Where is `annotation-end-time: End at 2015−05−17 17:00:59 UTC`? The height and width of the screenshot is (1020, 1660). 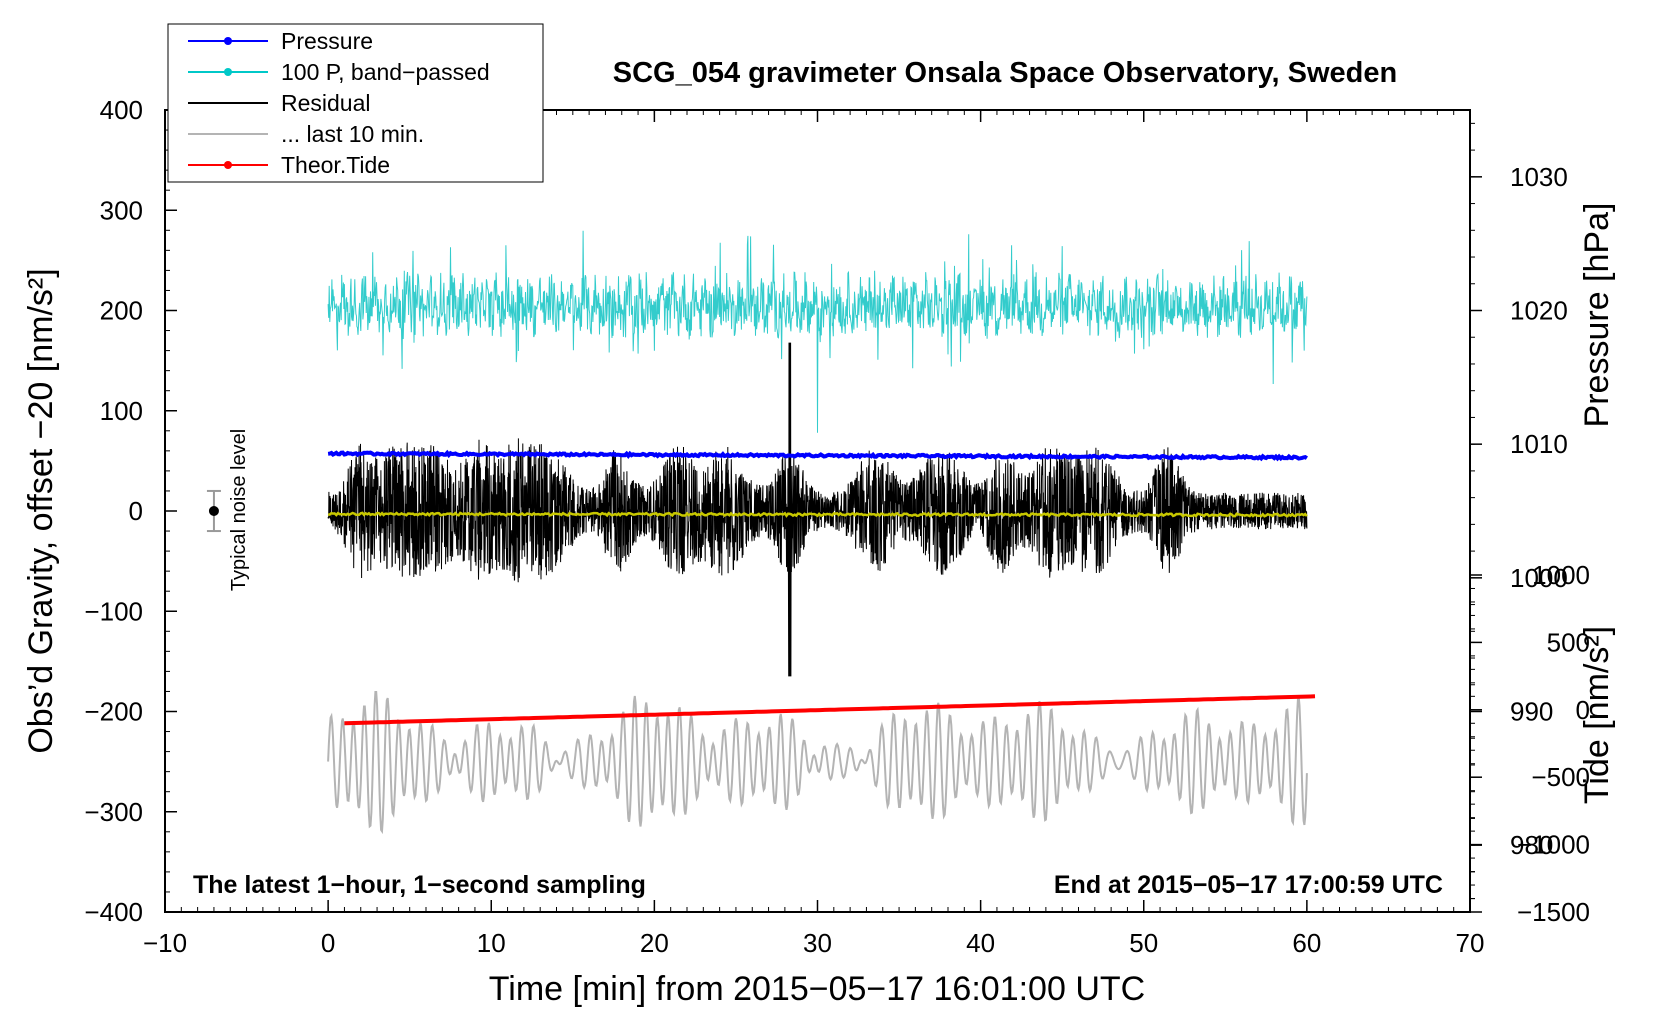 annotation-end-time: End at 2015−05−17 17:00:59 UTC is located at coordinates (1248, 885).